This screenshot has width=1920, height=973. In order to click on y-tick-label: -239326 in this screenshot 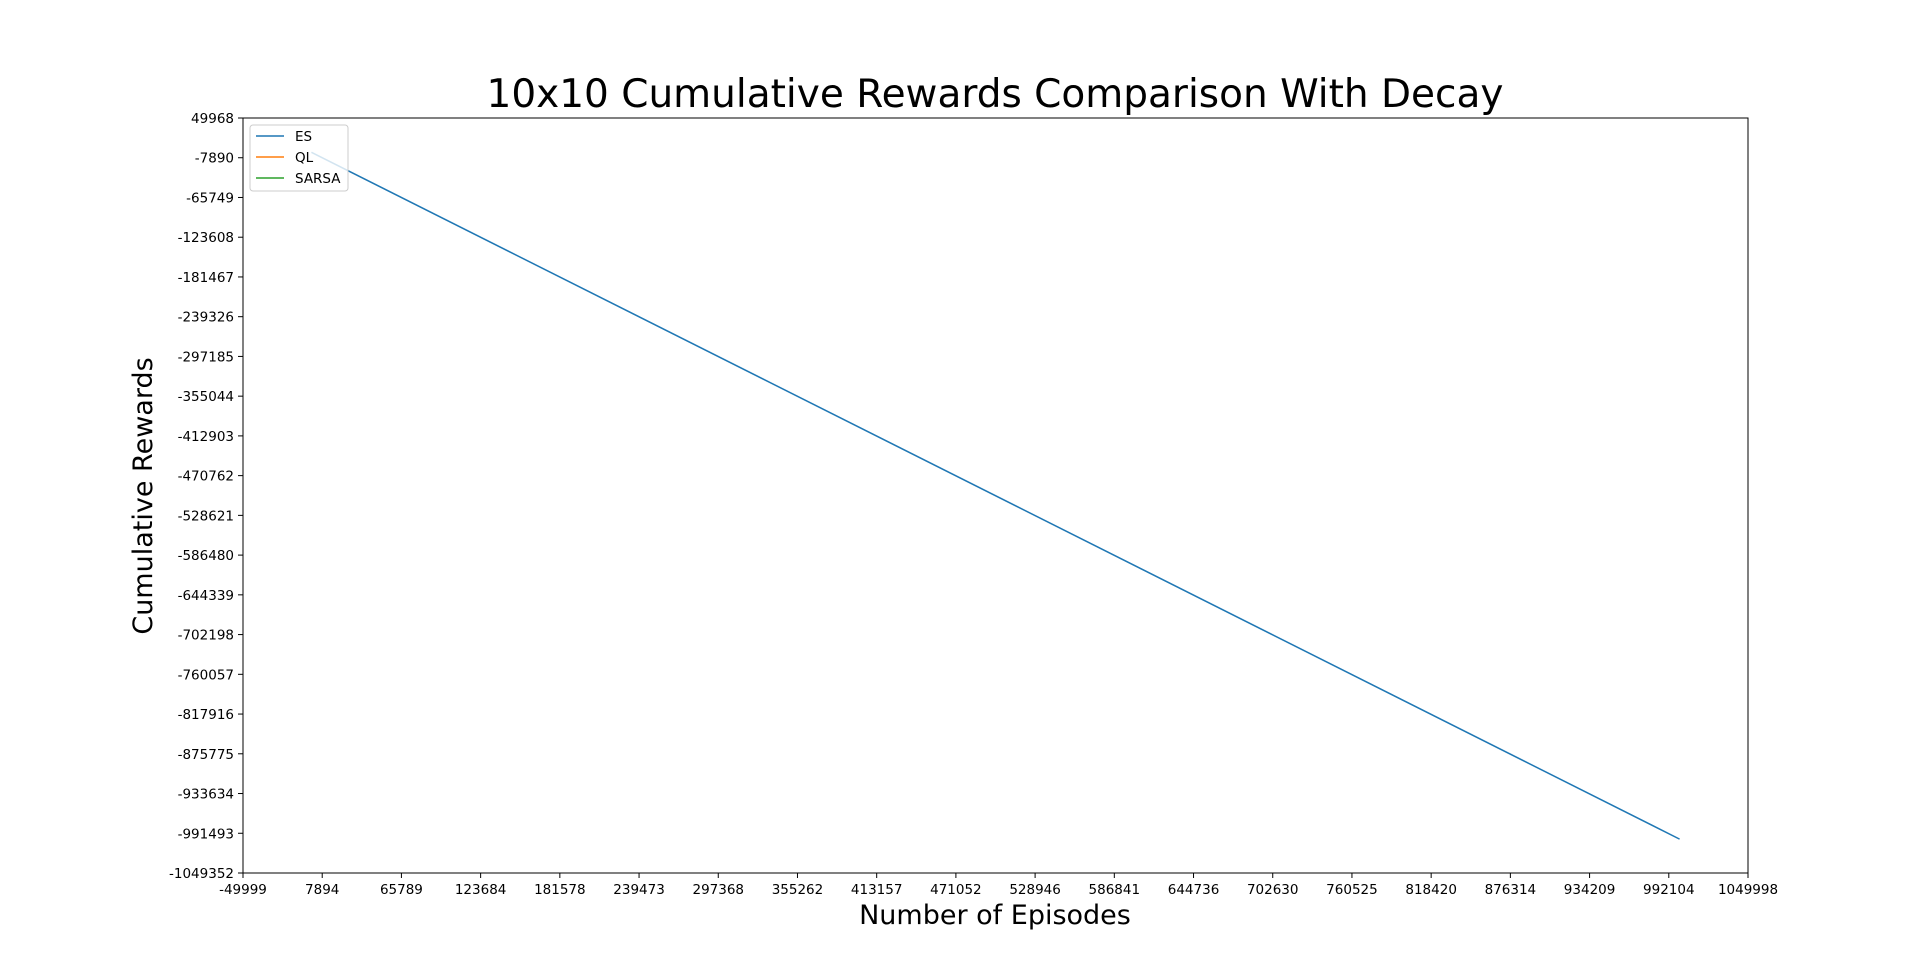, I will do `click(206, 318)`.